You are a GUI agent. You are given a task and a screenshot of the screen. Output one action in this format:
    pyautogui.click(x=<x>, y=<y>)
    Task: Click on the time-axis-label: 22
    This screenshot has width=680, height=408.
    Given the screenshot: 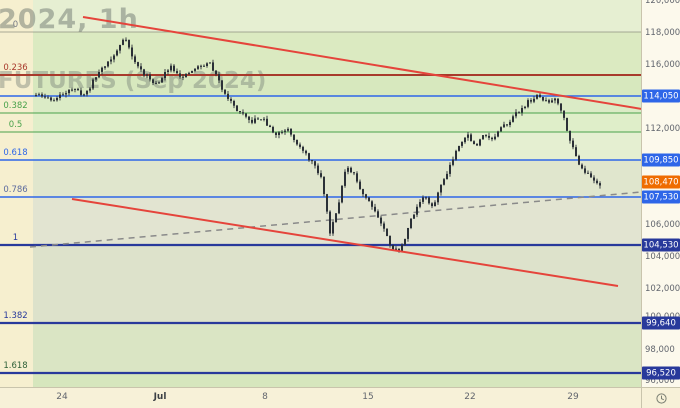 What is the action you would take?
    pyautogui.click(x=470, y=397)
    